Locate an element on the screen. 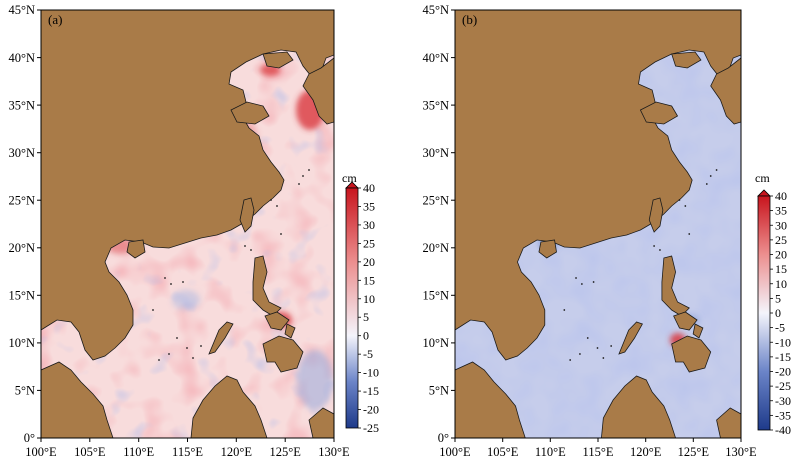  panel-a-x-tick-label: 115°E is located at coordinates (187, 452).